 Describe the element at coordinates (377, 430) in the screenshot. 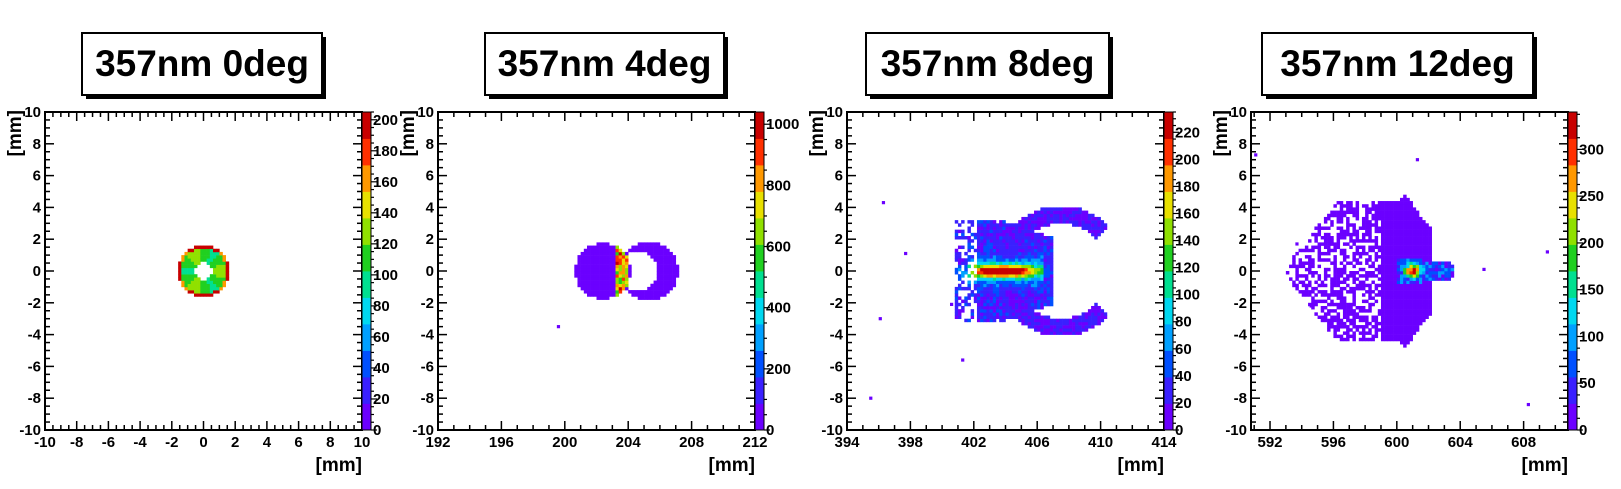

I see `colorbar-label: 0` at that location.